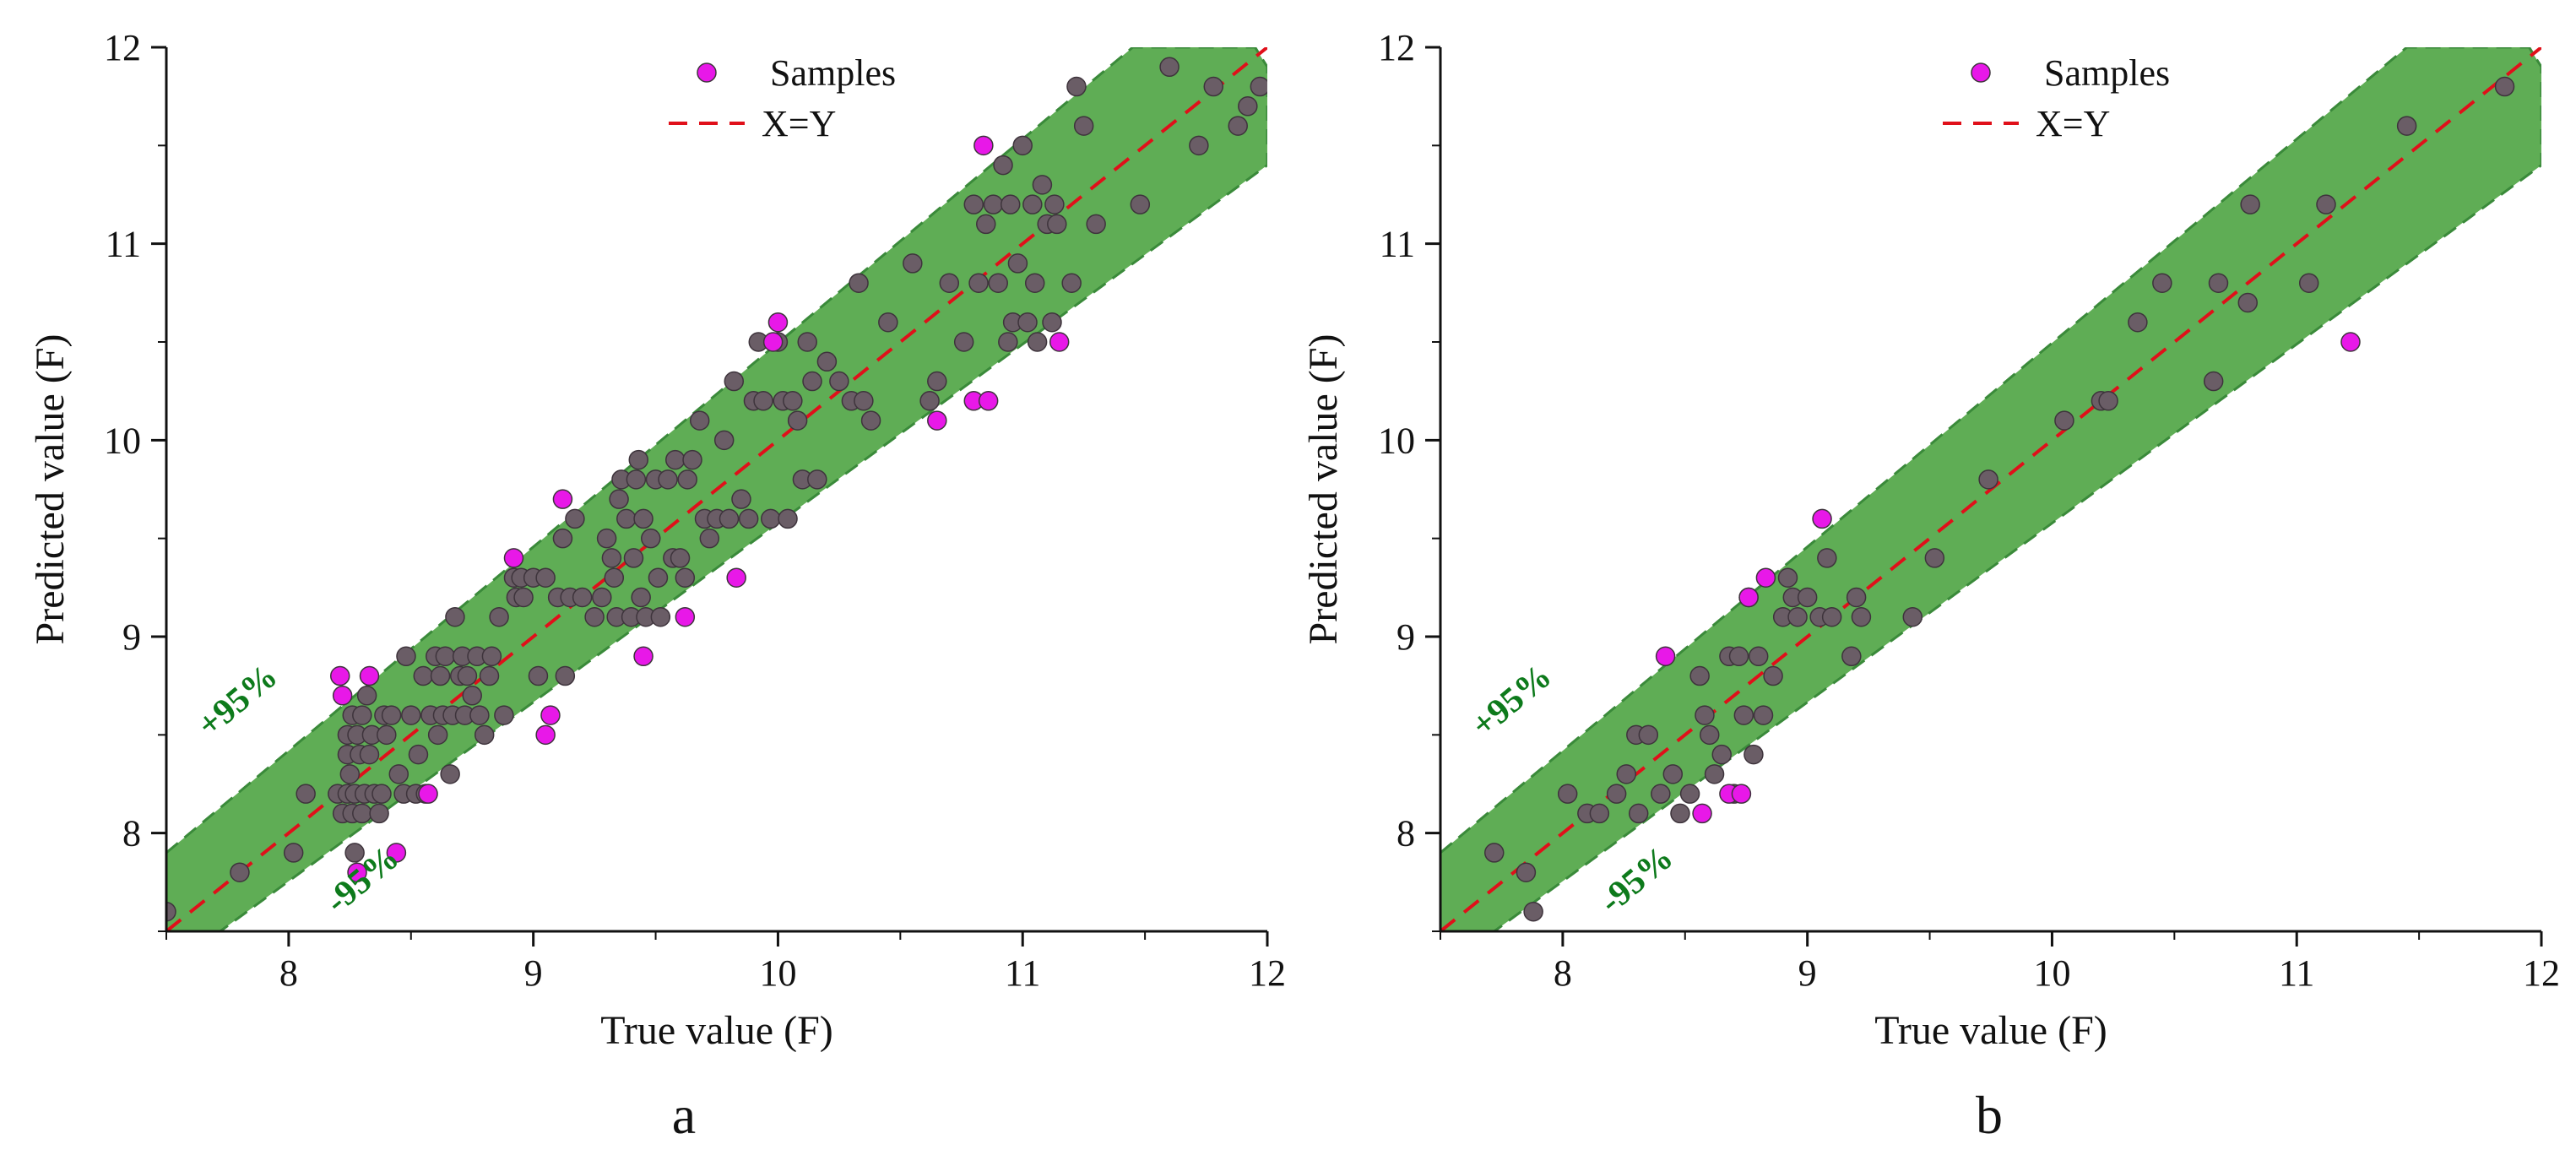  What do you see at coordinates (123, 47) in the screenshot?
I see `y-tick-label: 12` at bounding box center [123, 47].